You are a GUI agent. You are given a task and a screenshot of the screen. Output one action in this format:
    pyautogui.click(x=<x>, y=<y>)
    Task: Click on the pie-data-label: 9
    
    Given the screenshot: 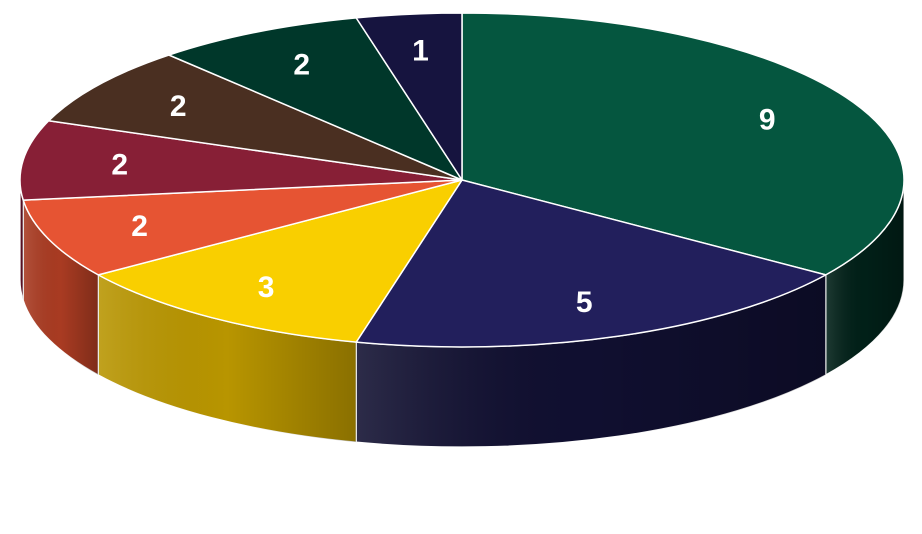 What is the action you would take?
    pyautogui.click(x=767, y=119)
    